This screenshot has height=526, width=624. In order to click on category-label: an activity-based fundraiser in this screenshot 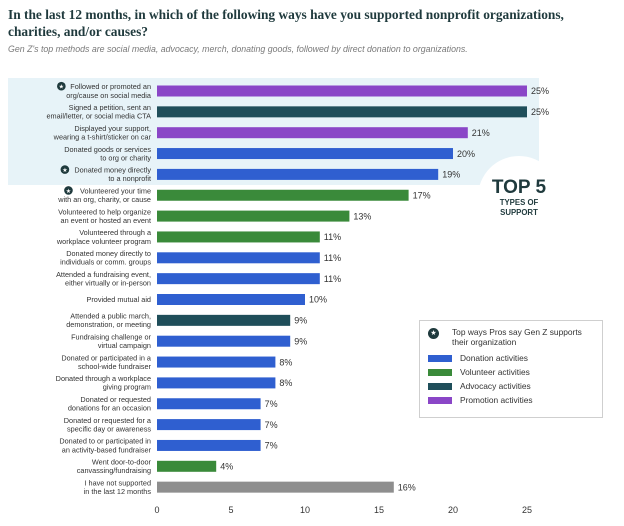, I will do `click(107, 449)`.